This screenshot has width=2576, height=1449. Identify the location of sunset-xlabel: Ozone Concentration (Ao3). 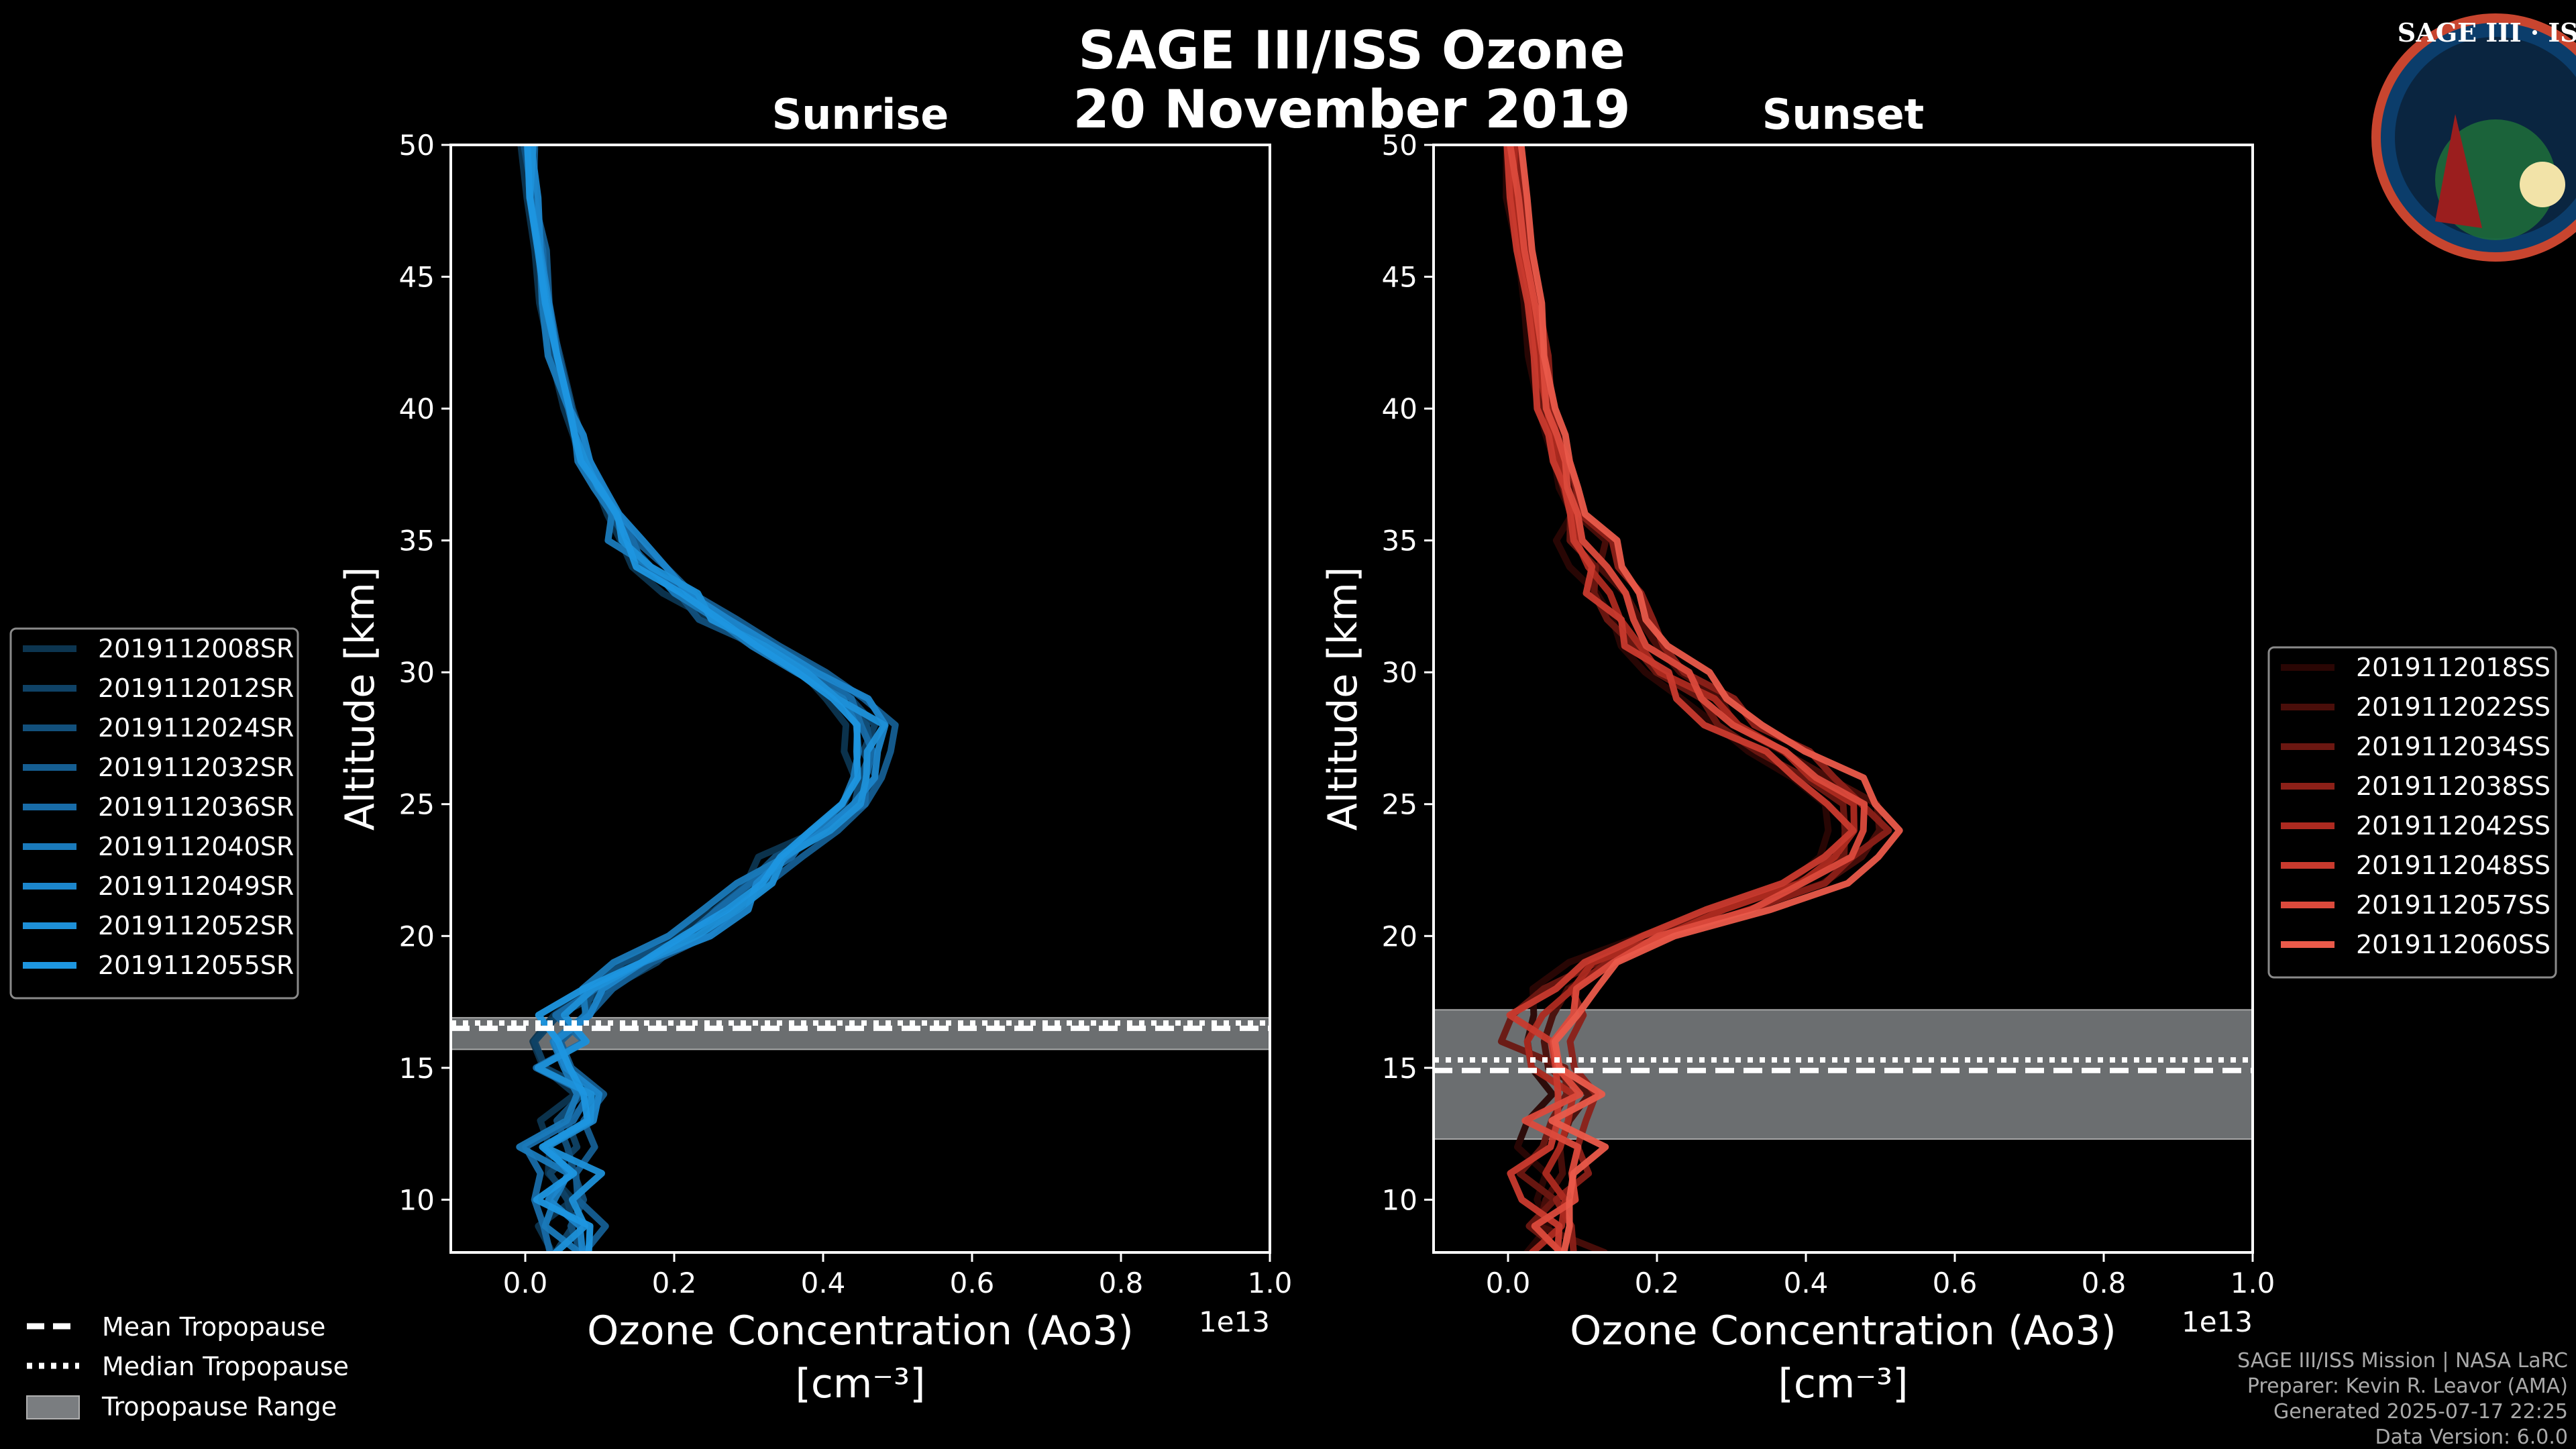
(1843, 1330).